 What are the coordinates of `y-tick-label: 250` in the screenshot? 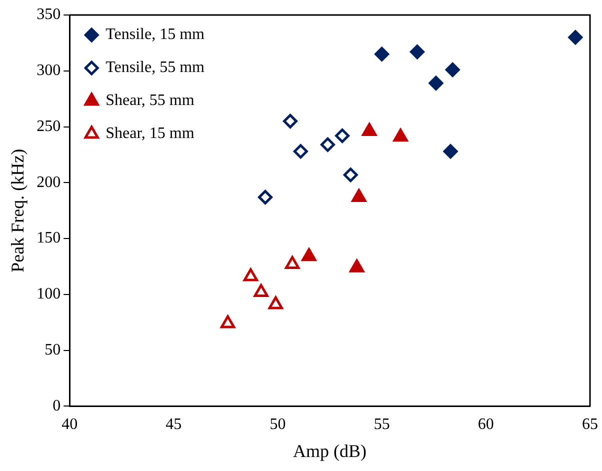 It's located at (48, 126).